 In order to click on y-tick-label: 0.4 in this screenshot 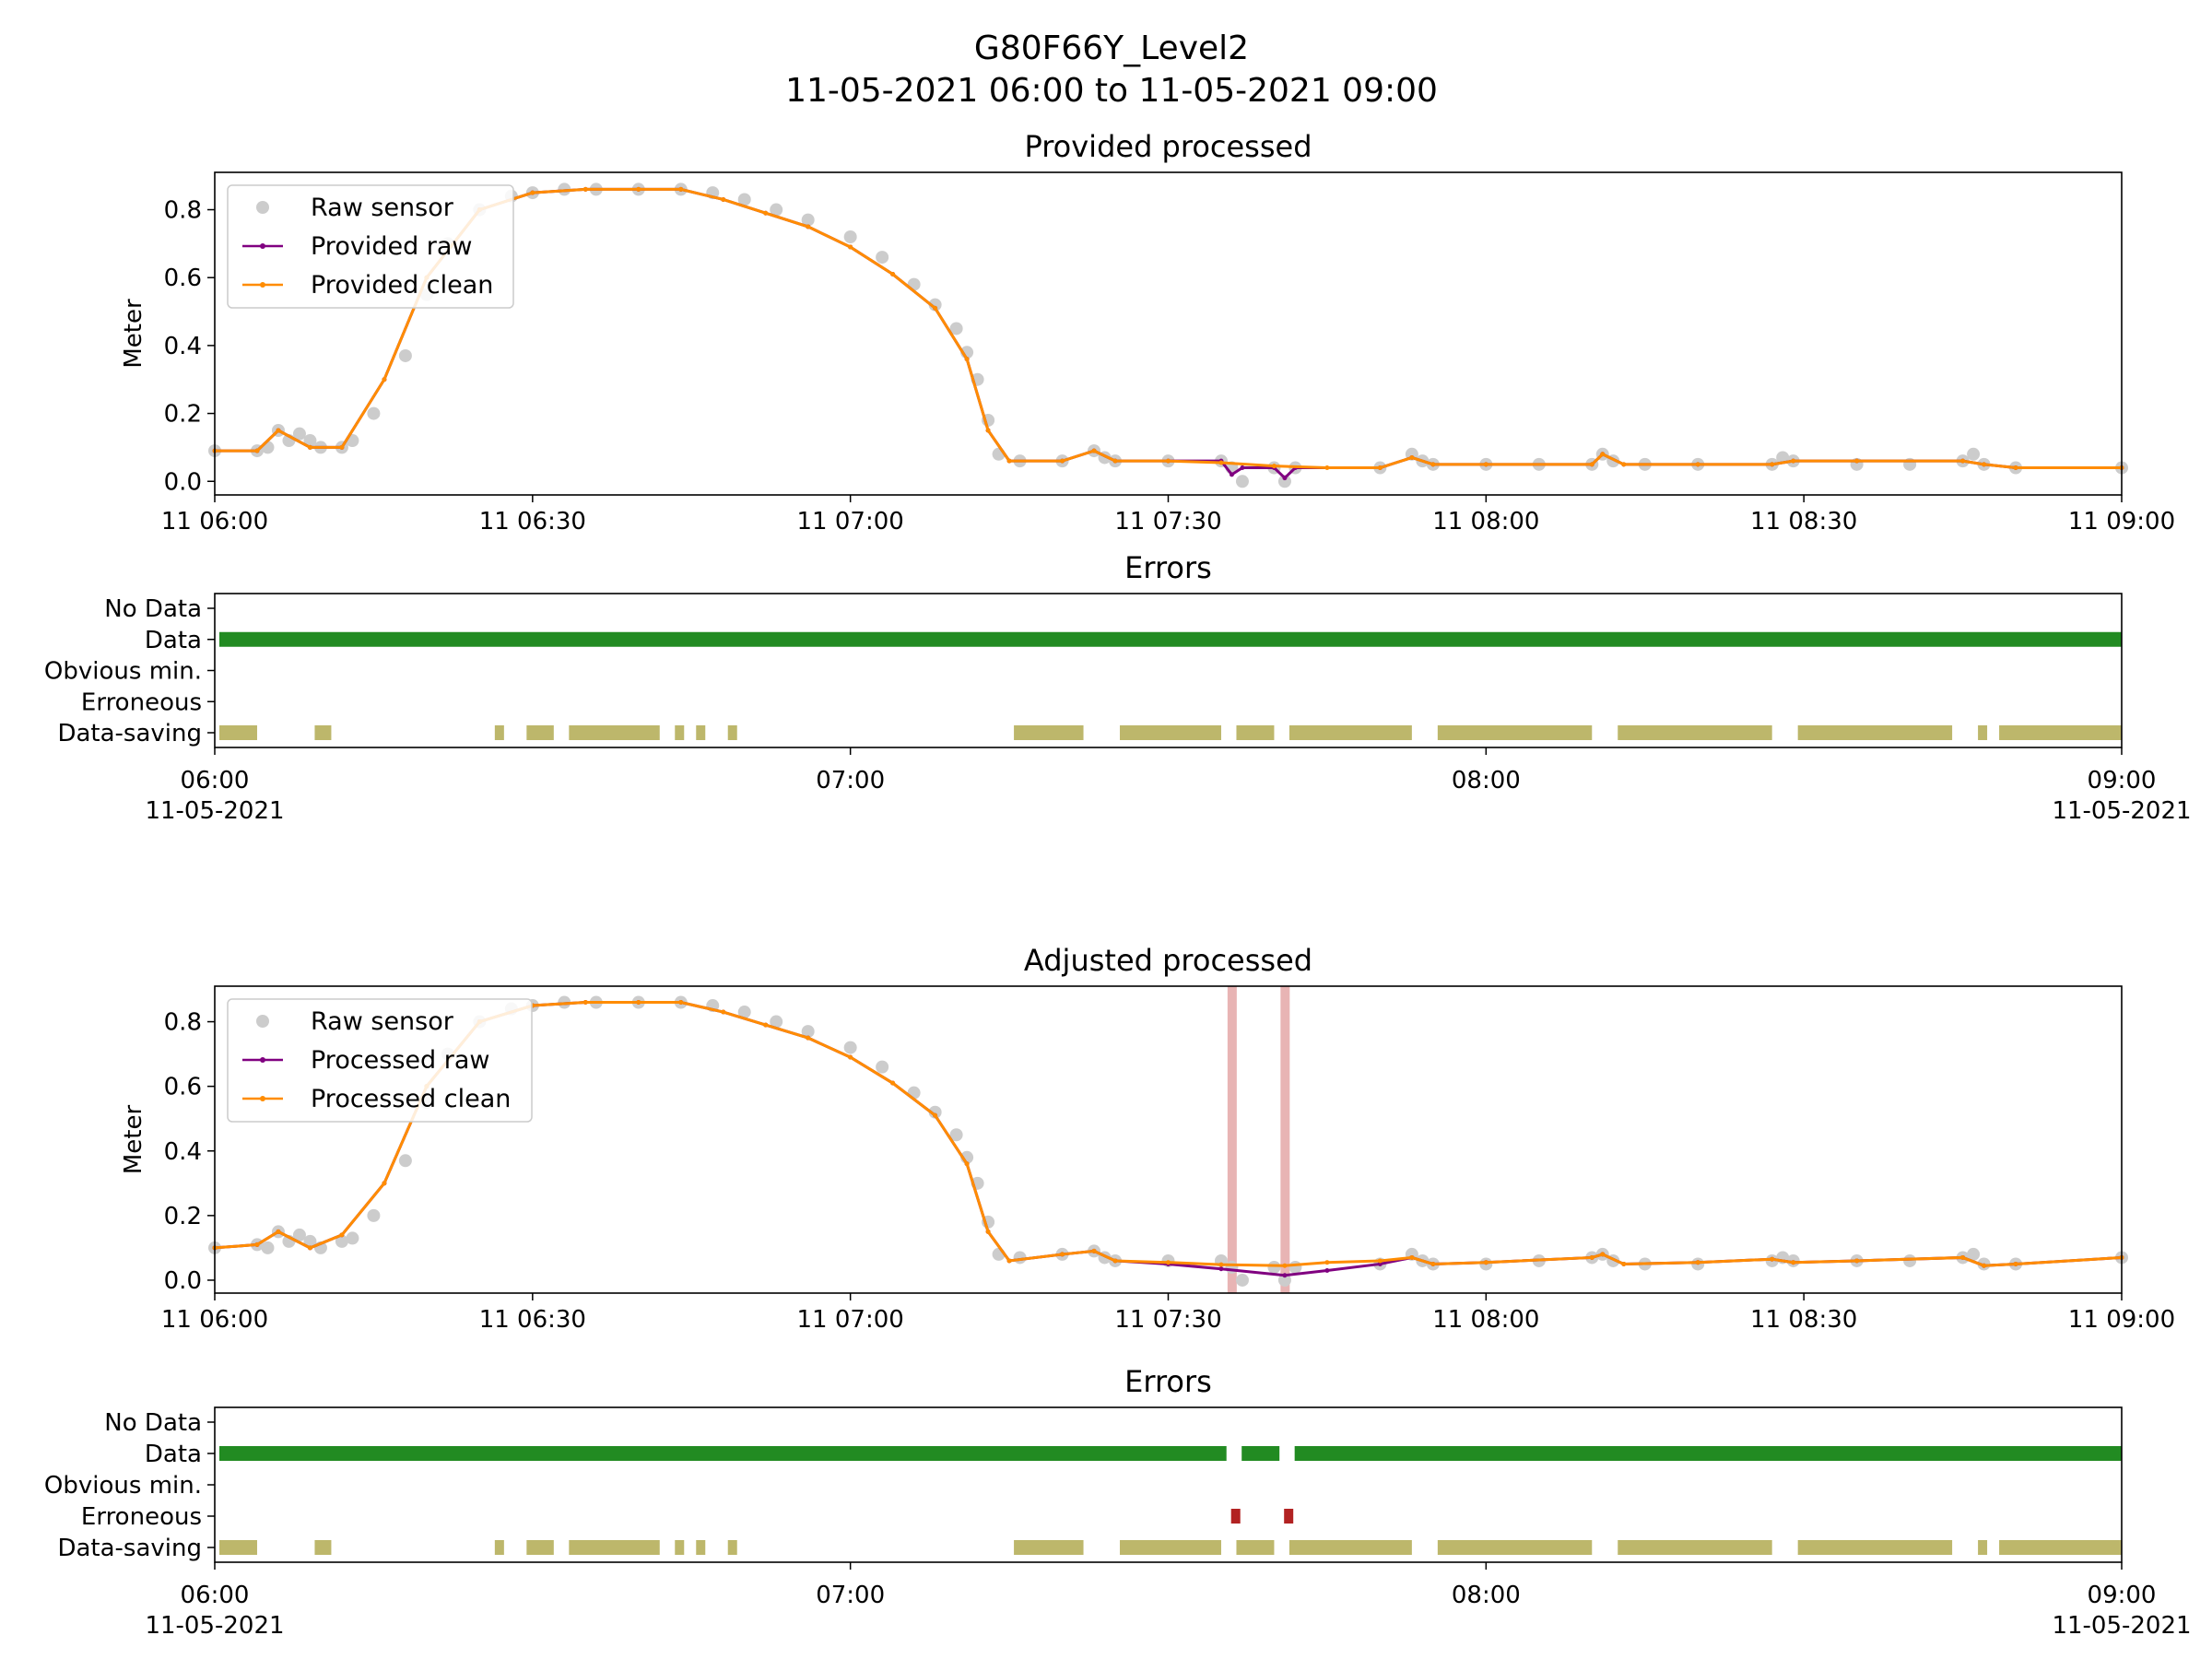, I will do `click(183, 346)`.